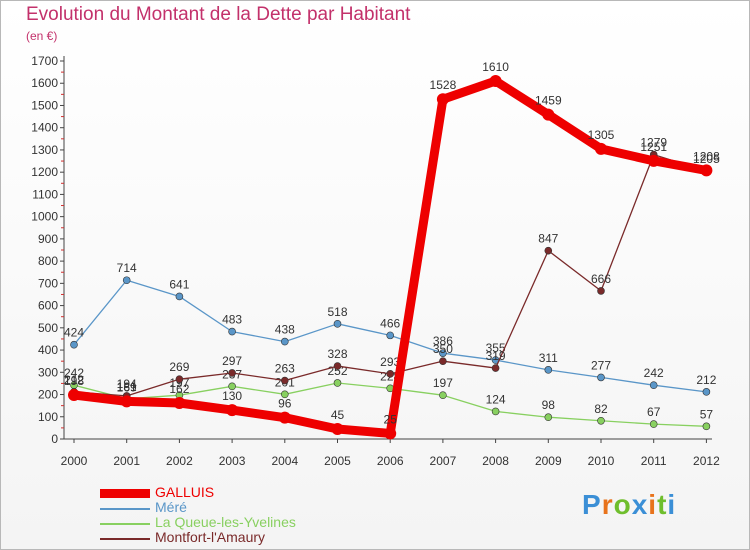  What do you see at coordinates (45, 194) in the screenshot?
I see `y-tick-label: 1100` at bounding box center [45, 194].